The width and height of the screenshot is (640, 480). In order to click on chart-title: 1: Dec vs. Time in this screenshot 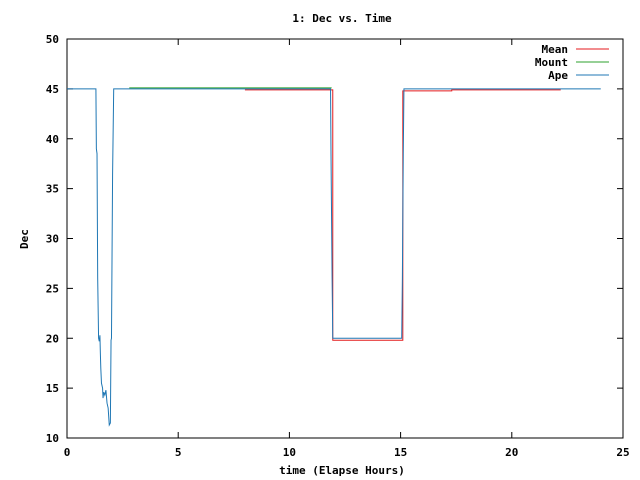, I will do `click(342, 18)`.